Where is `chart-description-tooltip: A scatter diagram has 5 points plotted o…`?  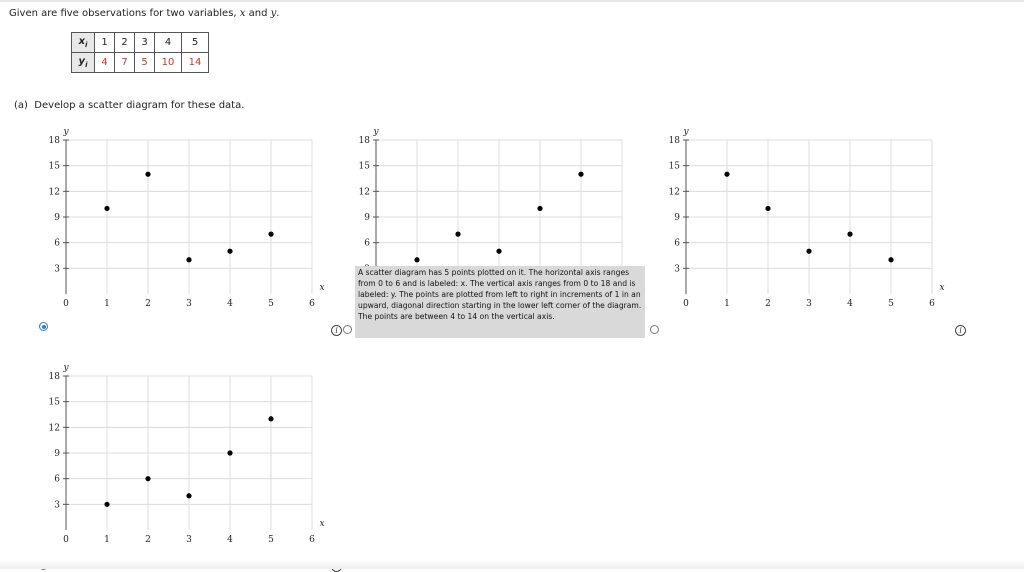 chart-description-tooltip: A scatter diagram has 5 points plotted o… is located at coordinates (500, 302).